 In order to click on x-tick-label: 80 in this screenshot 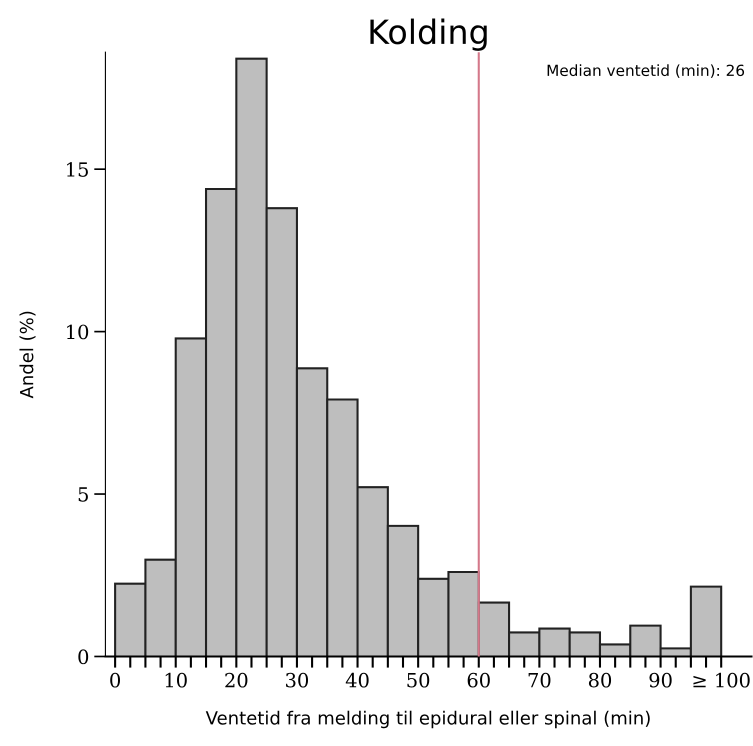, I will do `click(600, 680)`.